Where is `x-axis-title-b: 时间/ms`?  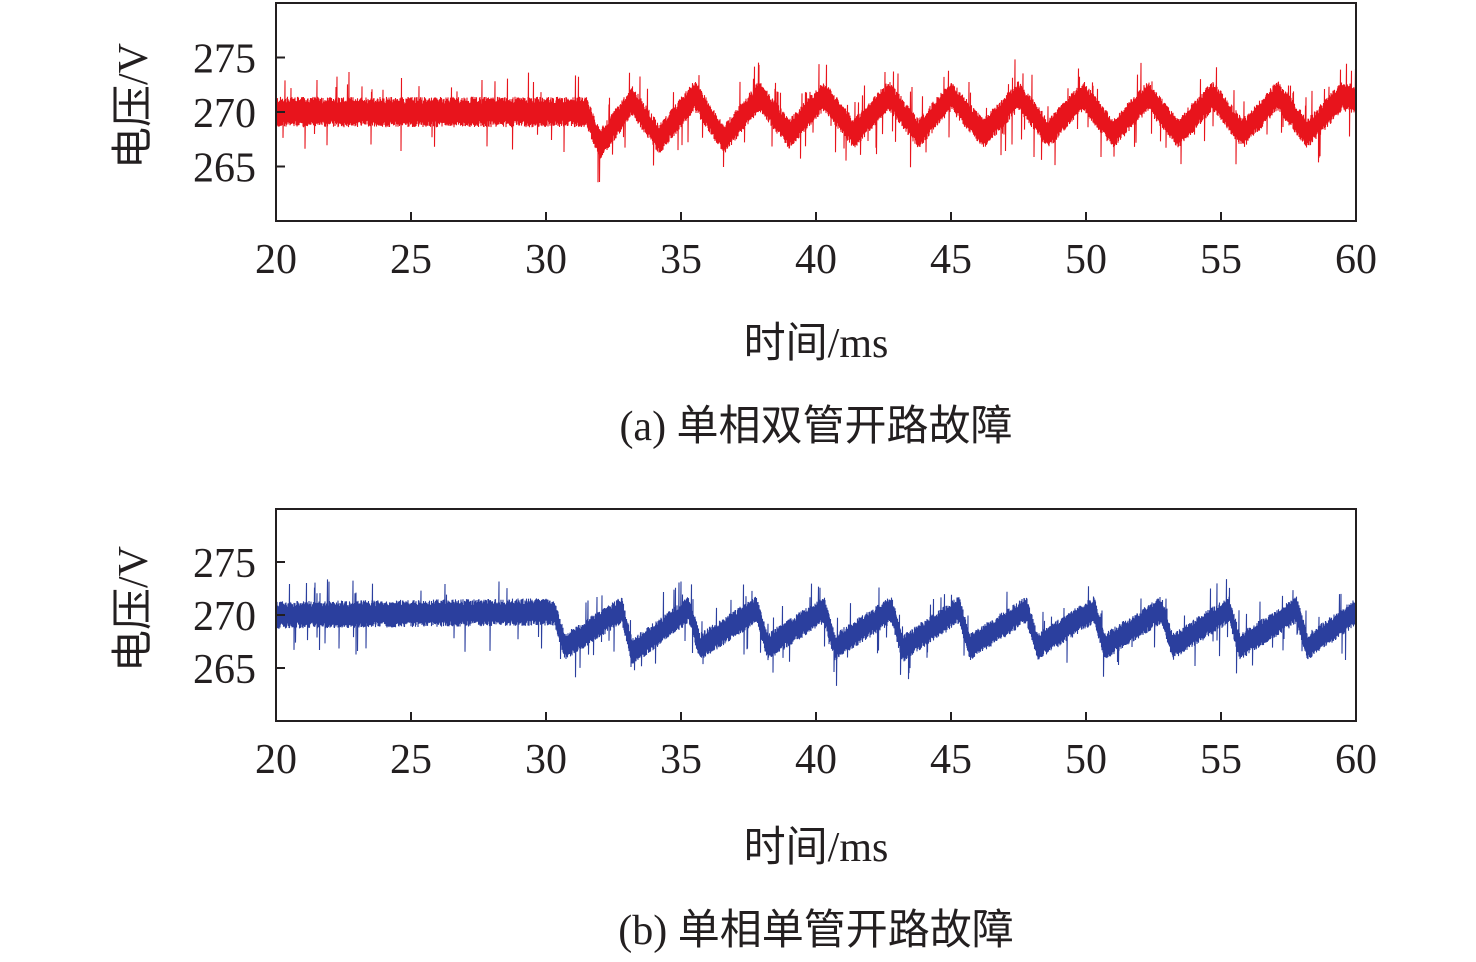
x-axis-title-b: 时间/ms is located at coordinates (816, 848).